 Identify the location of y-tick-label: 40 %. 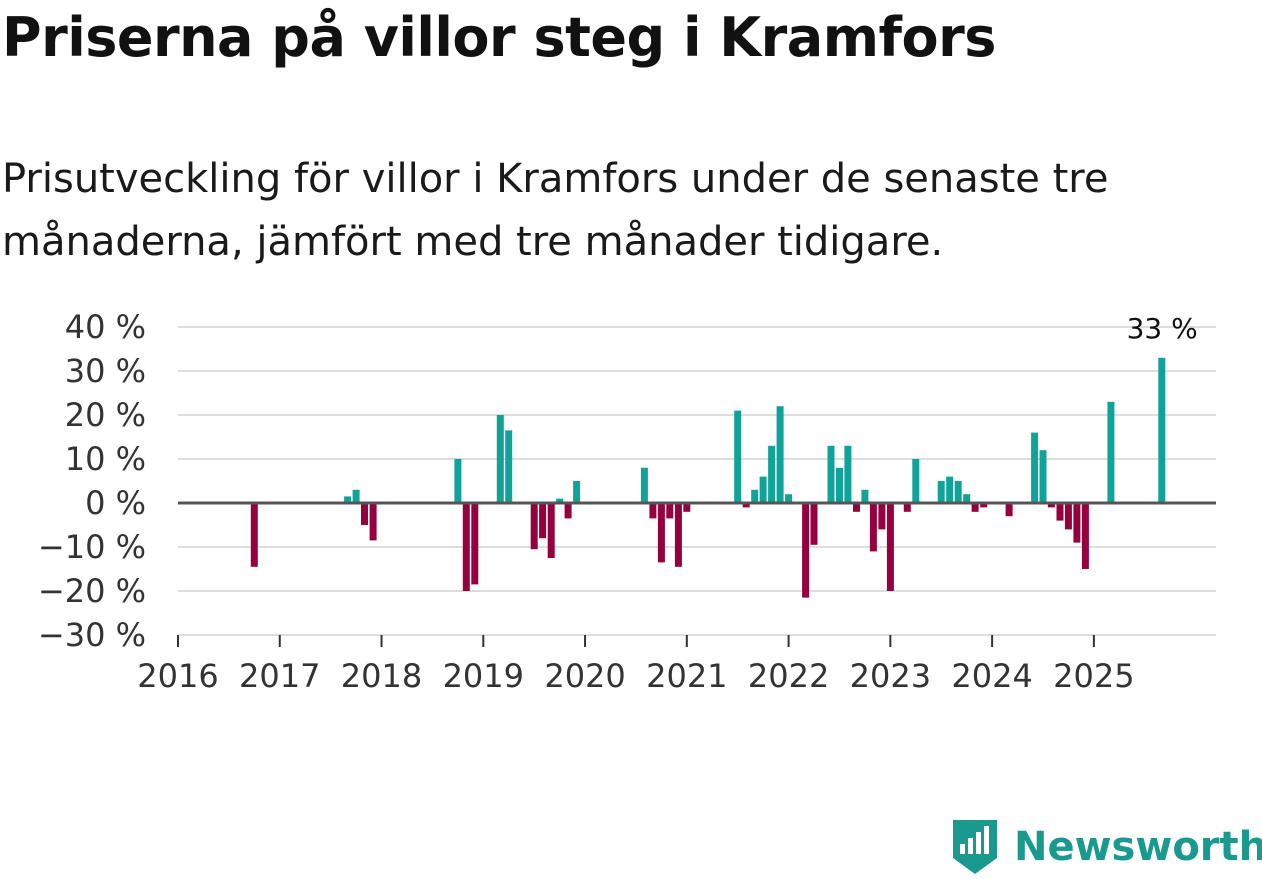
(105, 327).